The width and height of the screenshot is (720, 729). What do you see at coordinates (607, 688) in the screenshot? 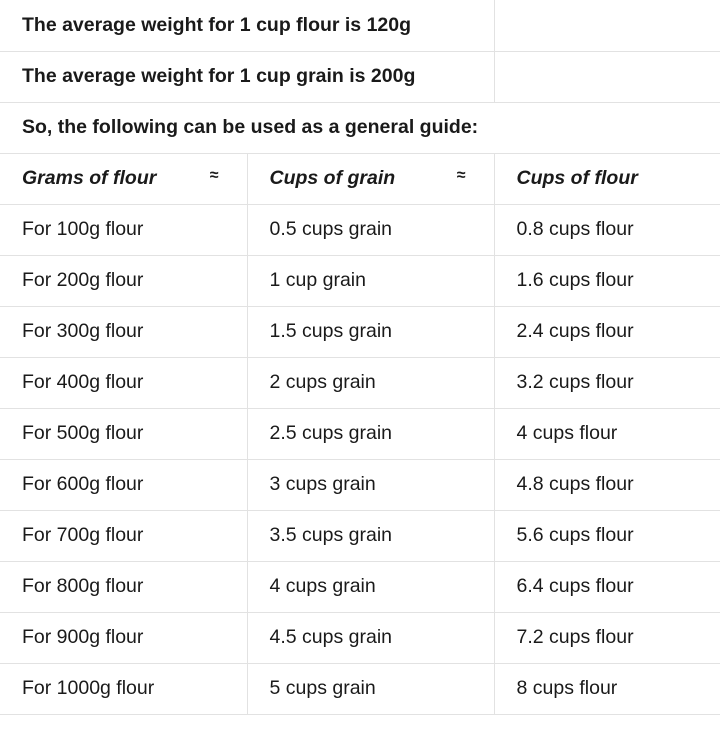
I see `flour-cell: 8 cups flour` at bounding box center [607, 688].